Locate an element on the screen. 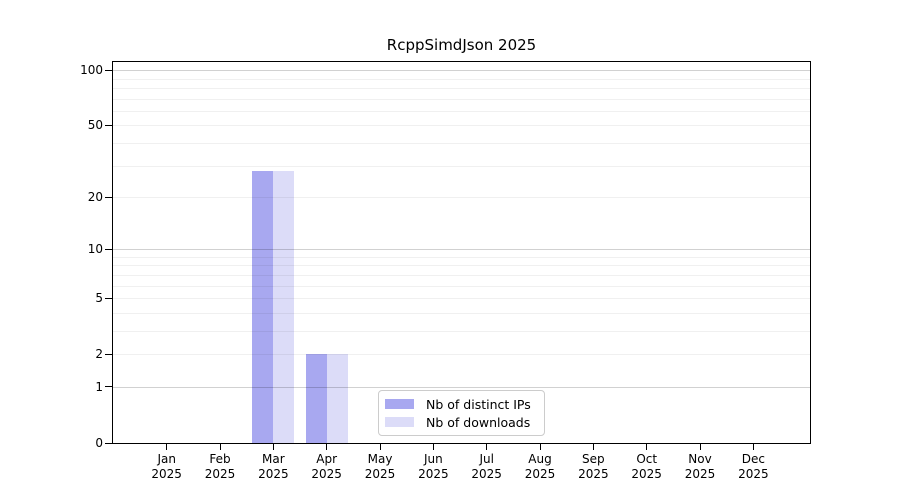 The width and height of the screenshot is (900, 500). y-axis-tick-label: 100 is located at coordinates (91, 70).